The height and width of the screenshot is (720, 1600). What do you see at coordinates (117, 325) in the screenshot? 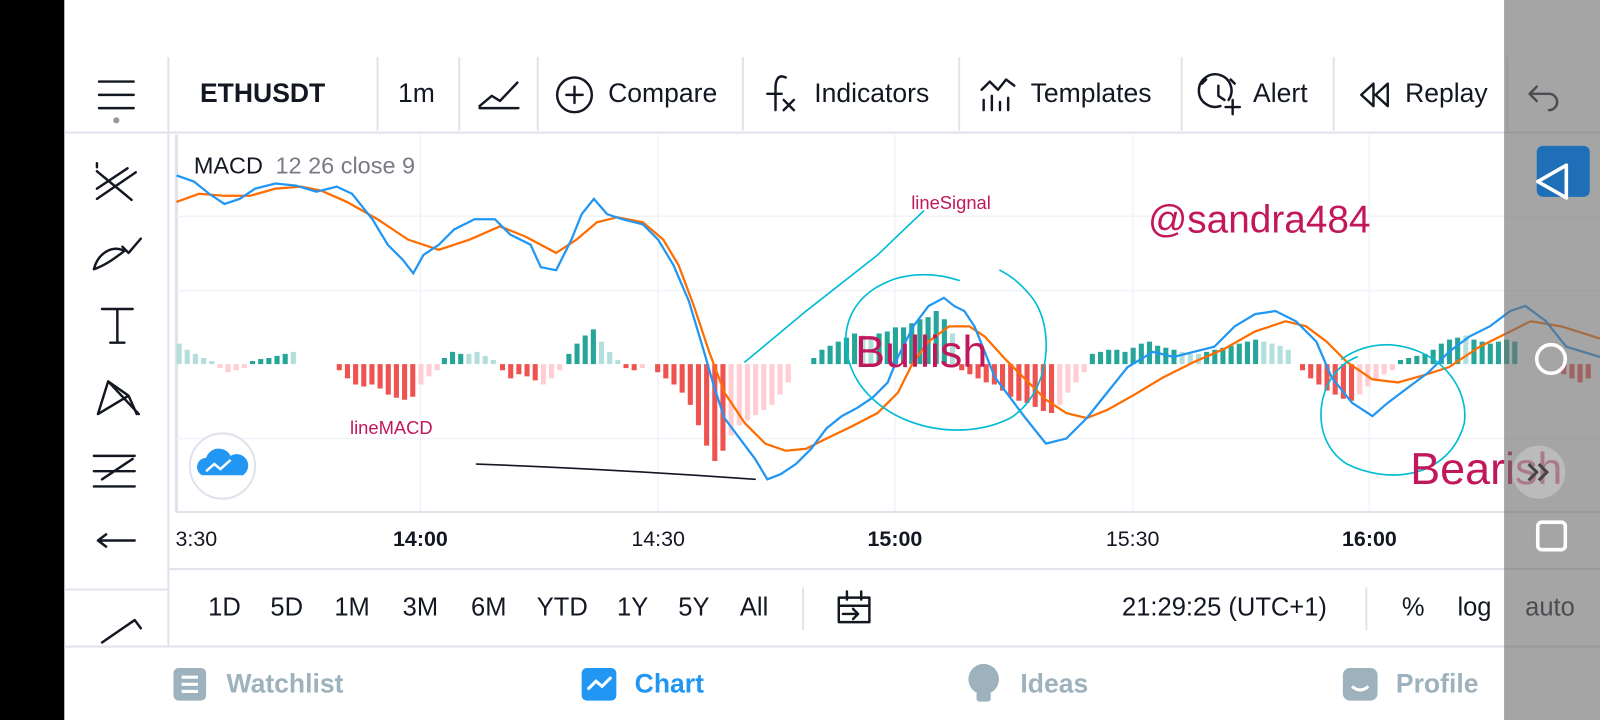
I see `text-tool` at bounding box center [117, 325].